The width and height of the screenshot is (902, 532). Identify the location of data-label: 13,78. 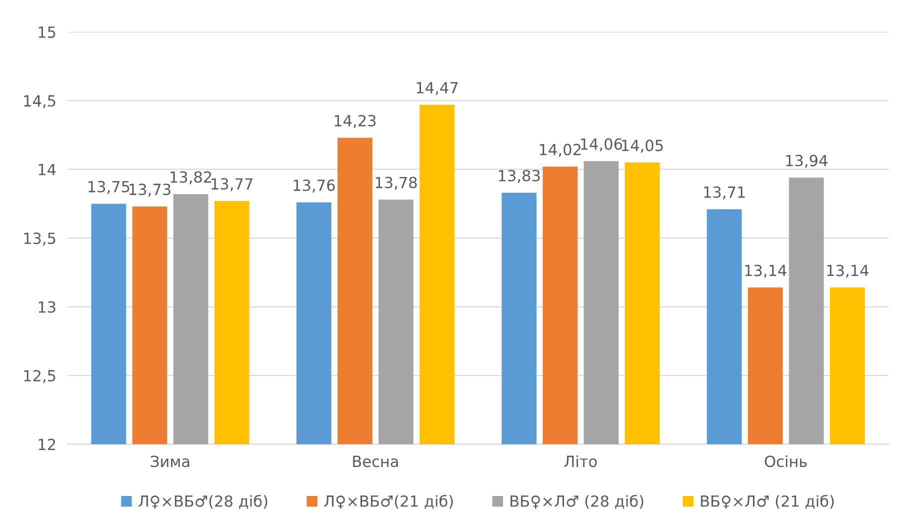
(396, 183).